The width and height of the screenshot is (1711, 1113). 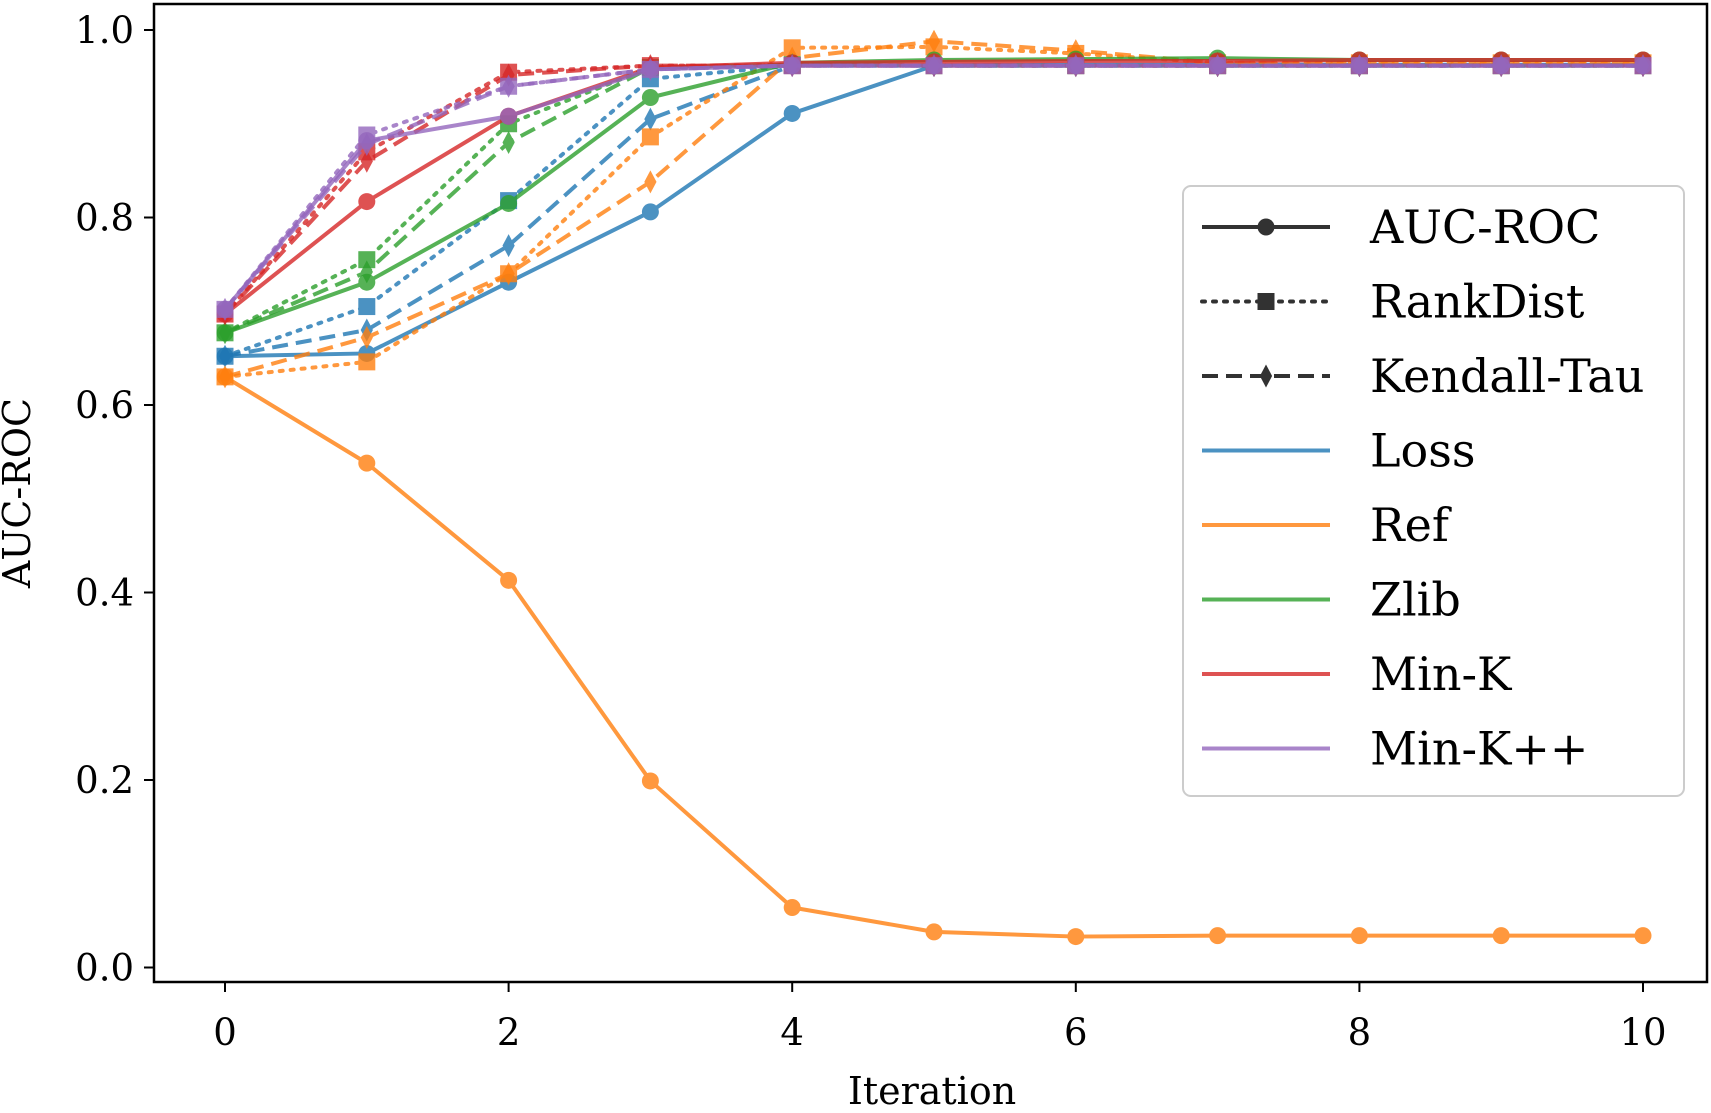 What do you see at coordinates (19, 493) in the screenshot?
I see `y-axis-label: AUC-ROC` at bounding box center [19, 493].